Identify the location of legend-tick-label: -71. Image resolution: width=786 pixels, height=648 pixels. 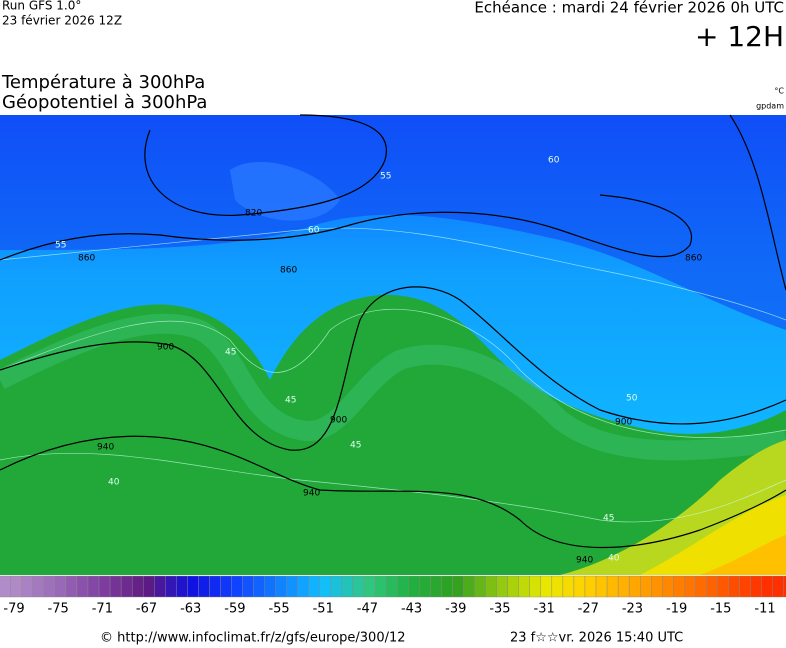
(102, 609).